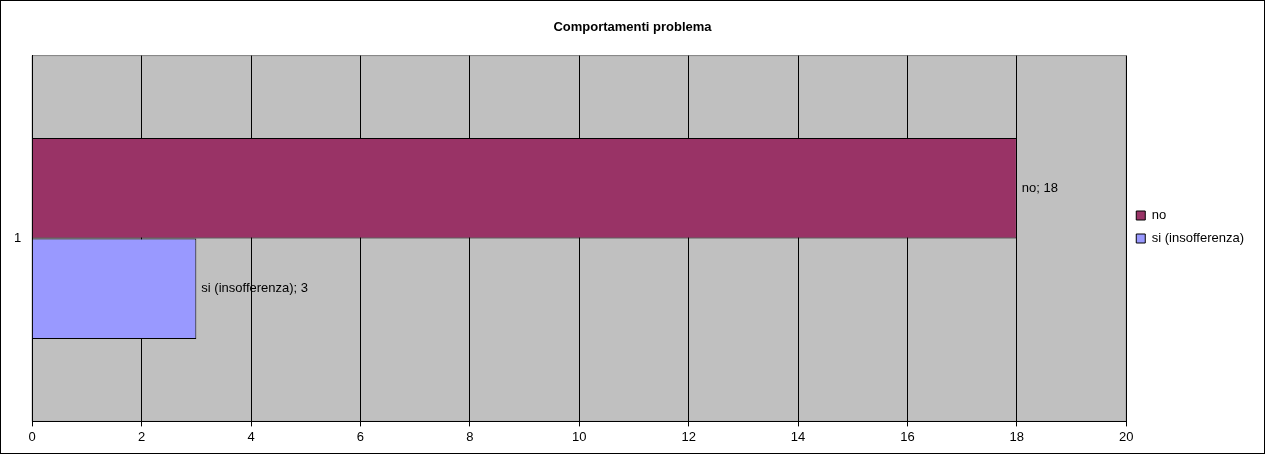 Image resolution: width=1265 pixels, height=454 pixels. I want to click on x-tick-label: 18, so click(1017, 436).